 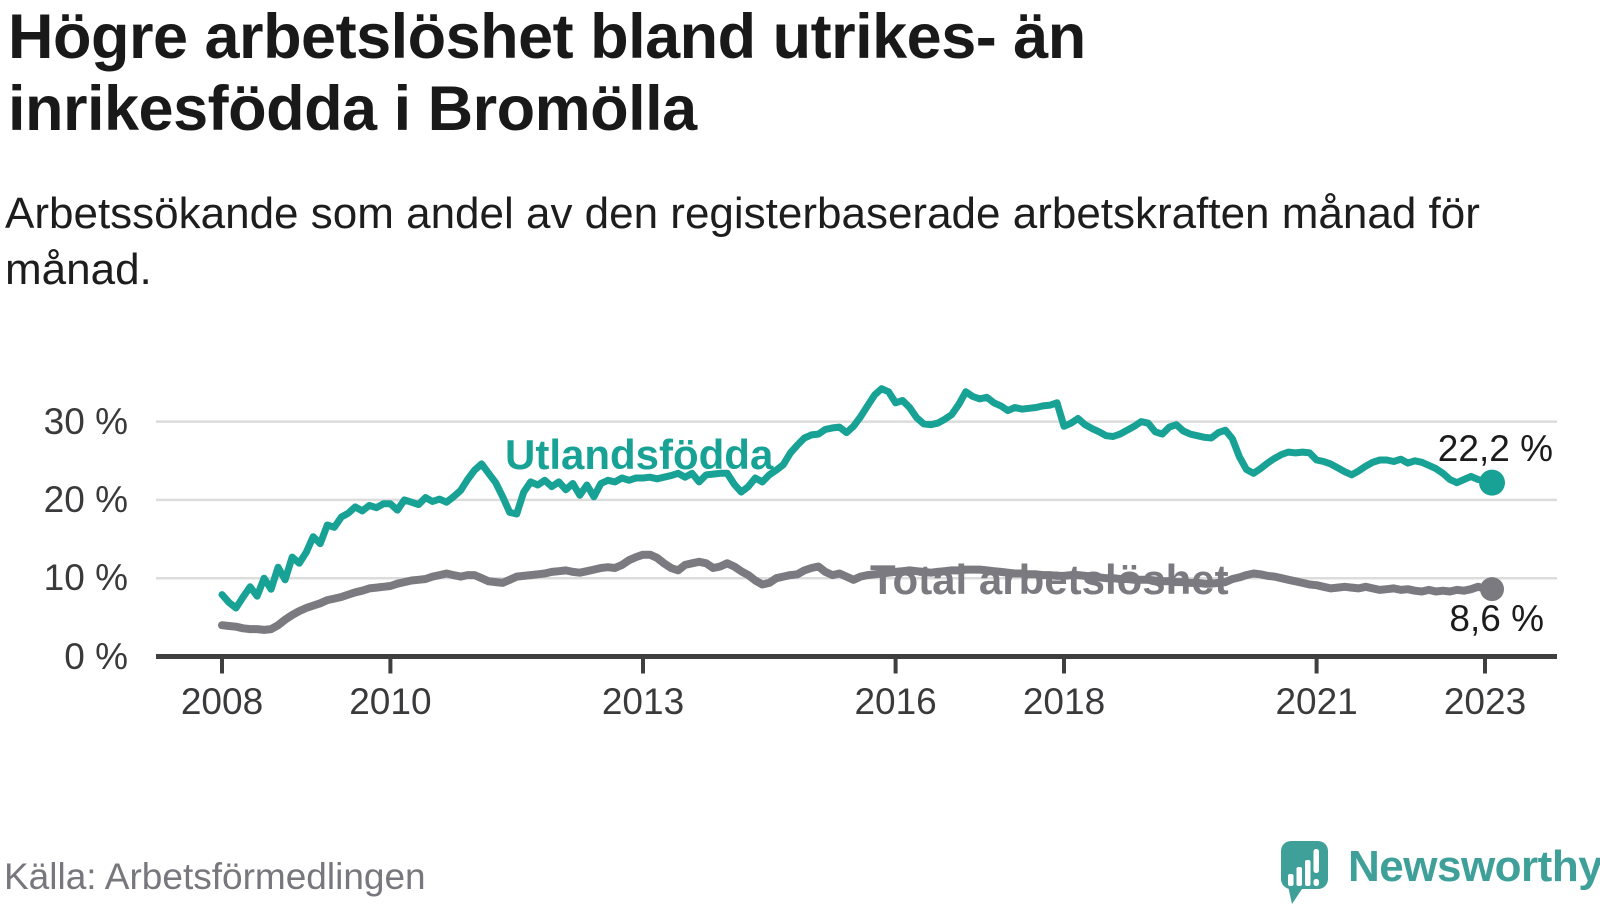 I want to click on y-axis-tick-label-20: 20 %, so click(x=85, y=499).